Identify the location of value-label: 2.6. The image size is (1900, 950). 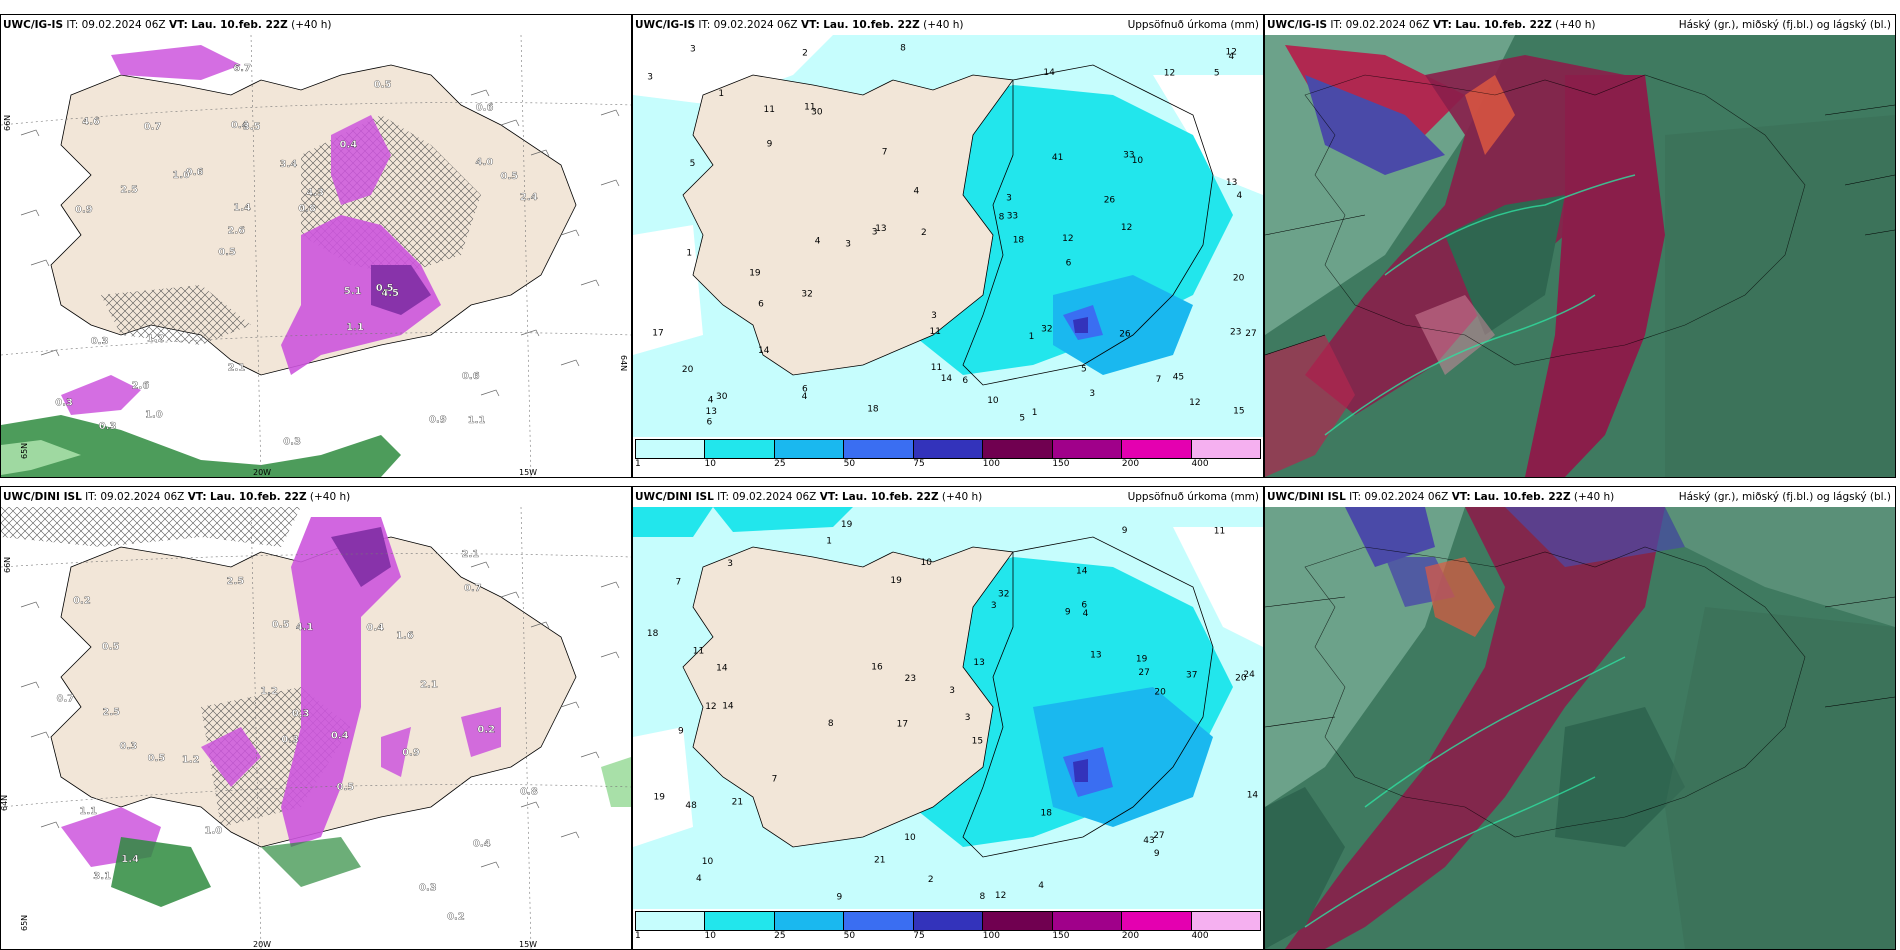
(141, 386).